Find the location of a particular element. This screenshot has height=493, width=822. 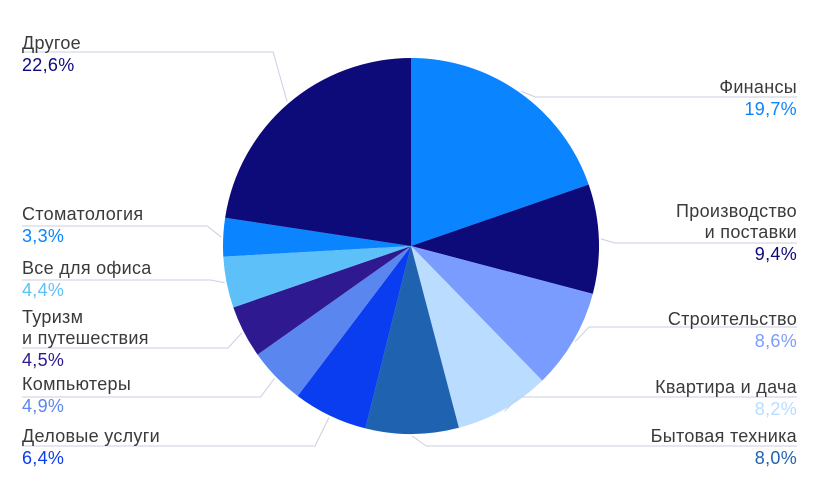

value-label: 4,4% is located at coordinates (43, 290).